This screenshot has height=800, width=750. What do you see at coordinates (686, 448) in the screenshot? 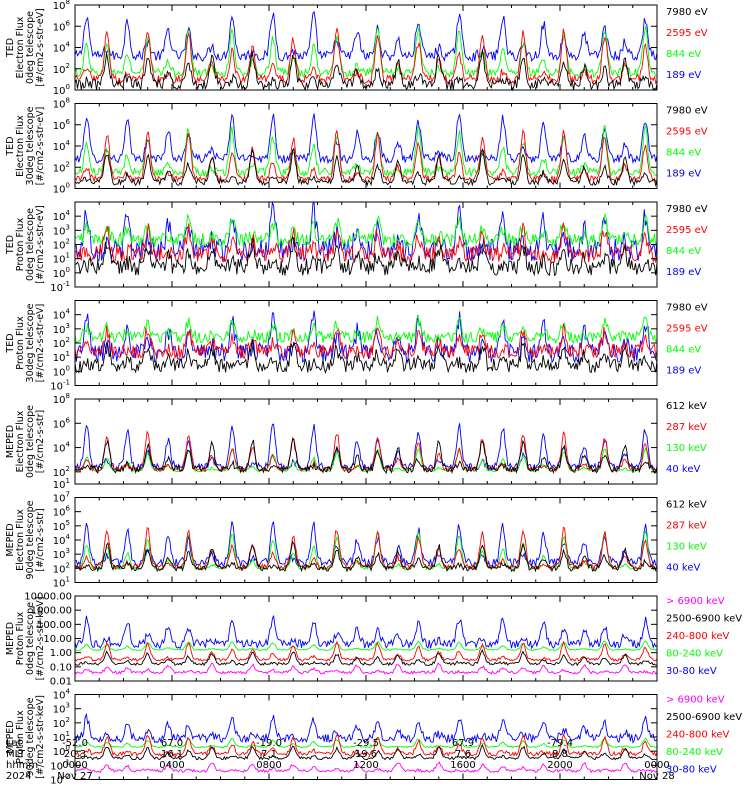
I see `legend-entry: 130 keV` at bounding box center [686, 448].